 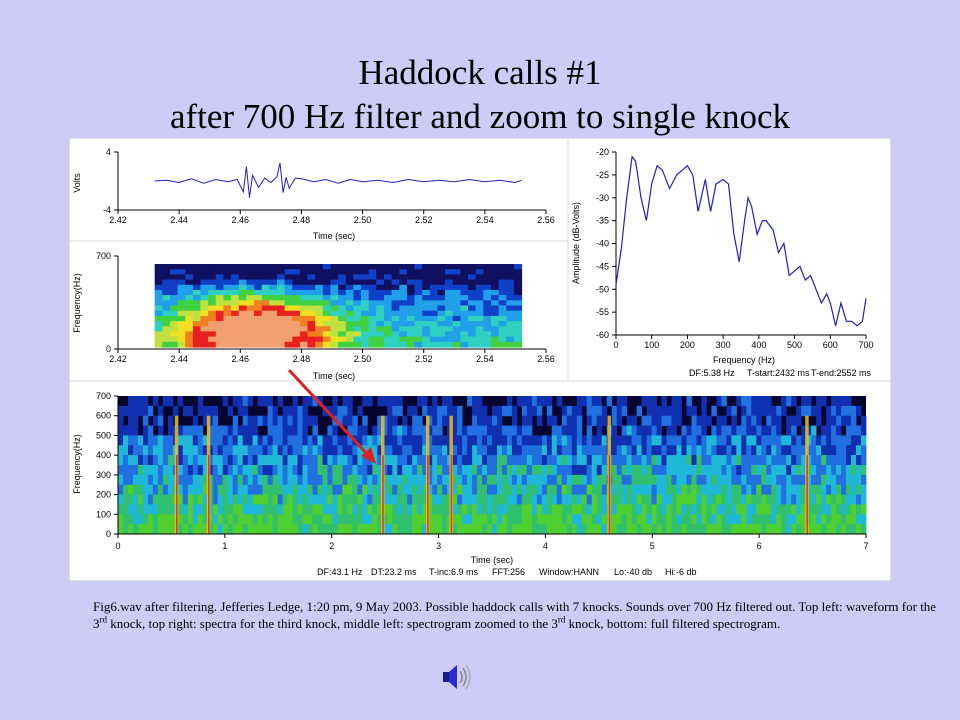 I want to click on x-tick-label: 2.52, so click(x=424, y=359).